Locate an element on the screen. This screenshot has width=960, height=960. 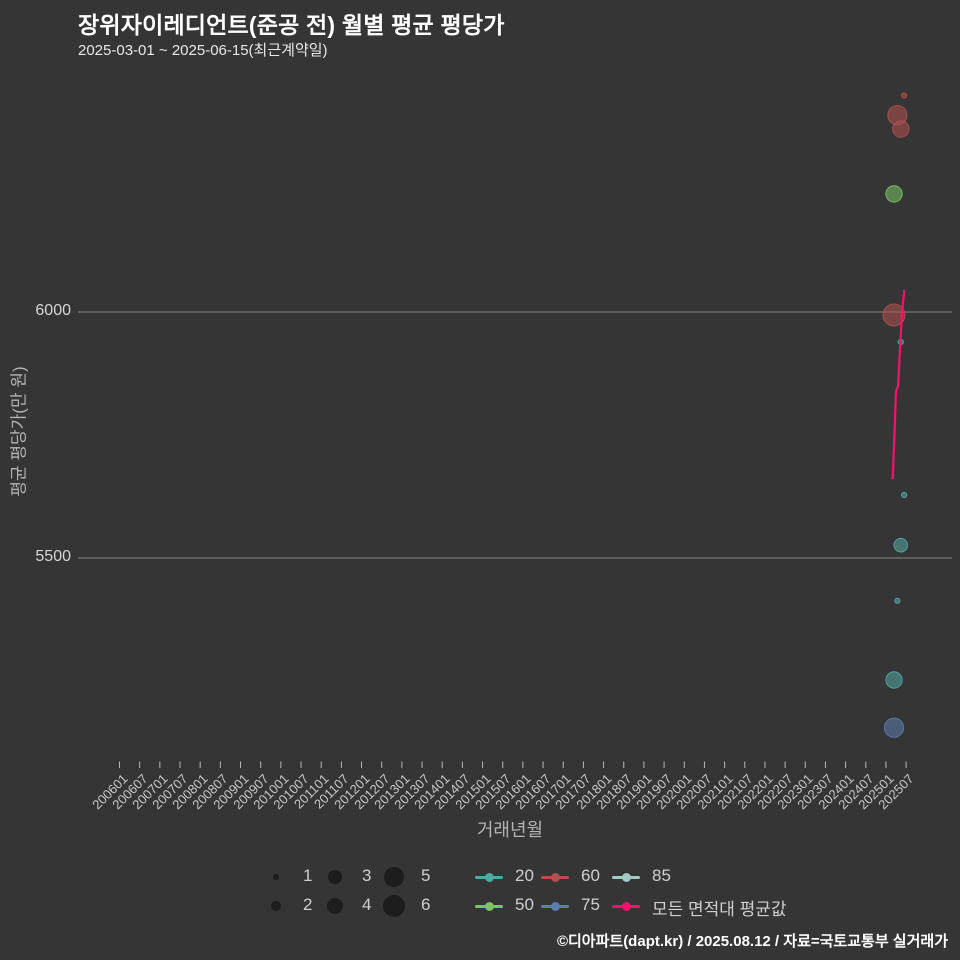
legend-color-label: 75 is located at coordinates (590, 904).